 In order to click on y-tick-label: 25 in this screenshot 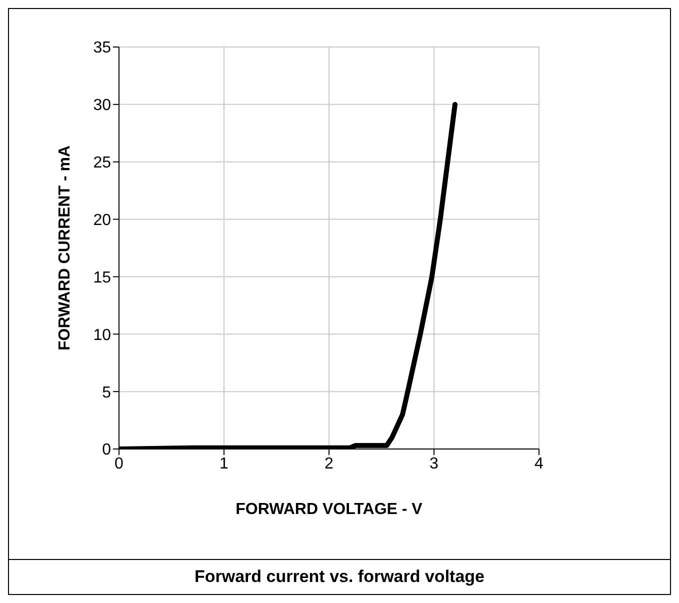, I will do `click(102, 163)`.